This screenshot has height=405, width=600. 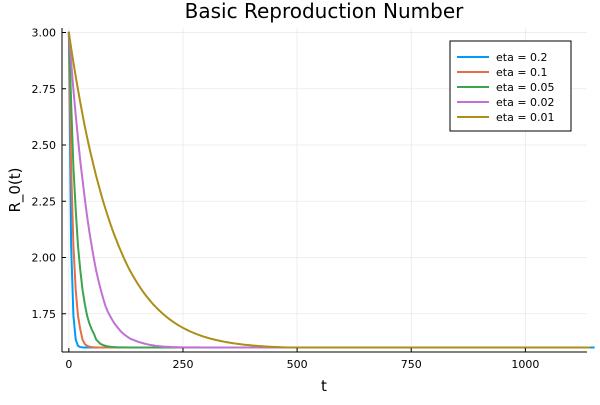 What do you see at coordinates (15, 189) in the screenshot?
I see `y-axis-title: R_0(t)` at bounding box center [15, 189].